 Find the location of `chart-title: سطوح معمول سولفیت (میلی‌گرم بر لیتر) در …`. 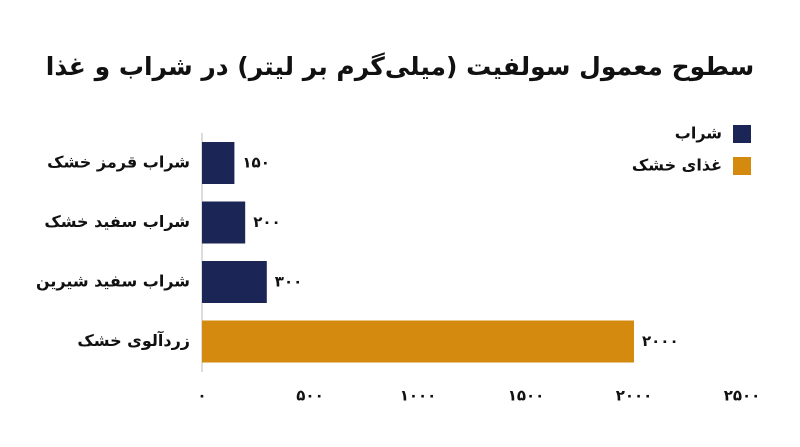

chart-title: سطوح معمول سولفیت (میلی‌گرم بر لیتر) در … is located at coordinates (400, 67).